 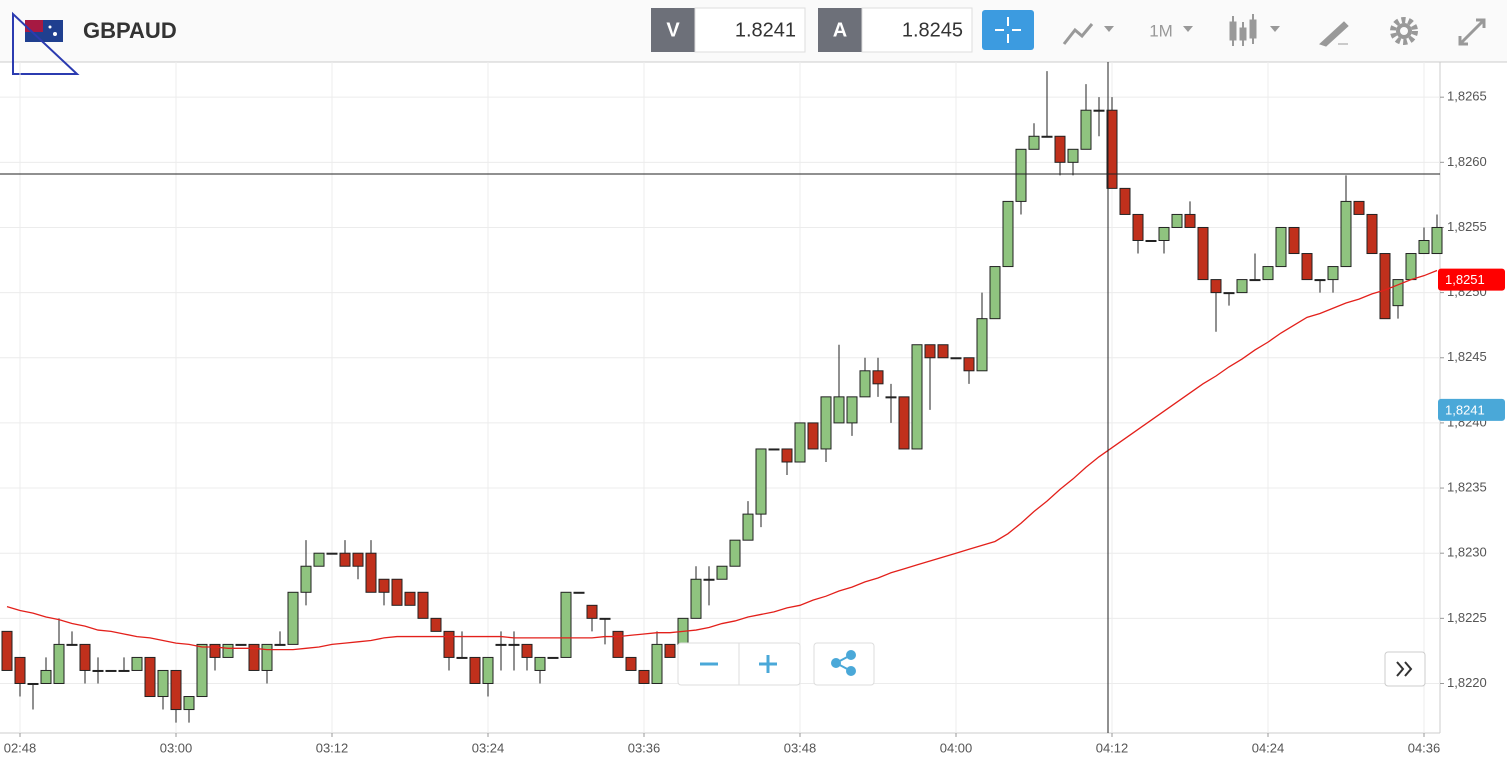 I want to click on settings-button, so click(x=1404, y=31).